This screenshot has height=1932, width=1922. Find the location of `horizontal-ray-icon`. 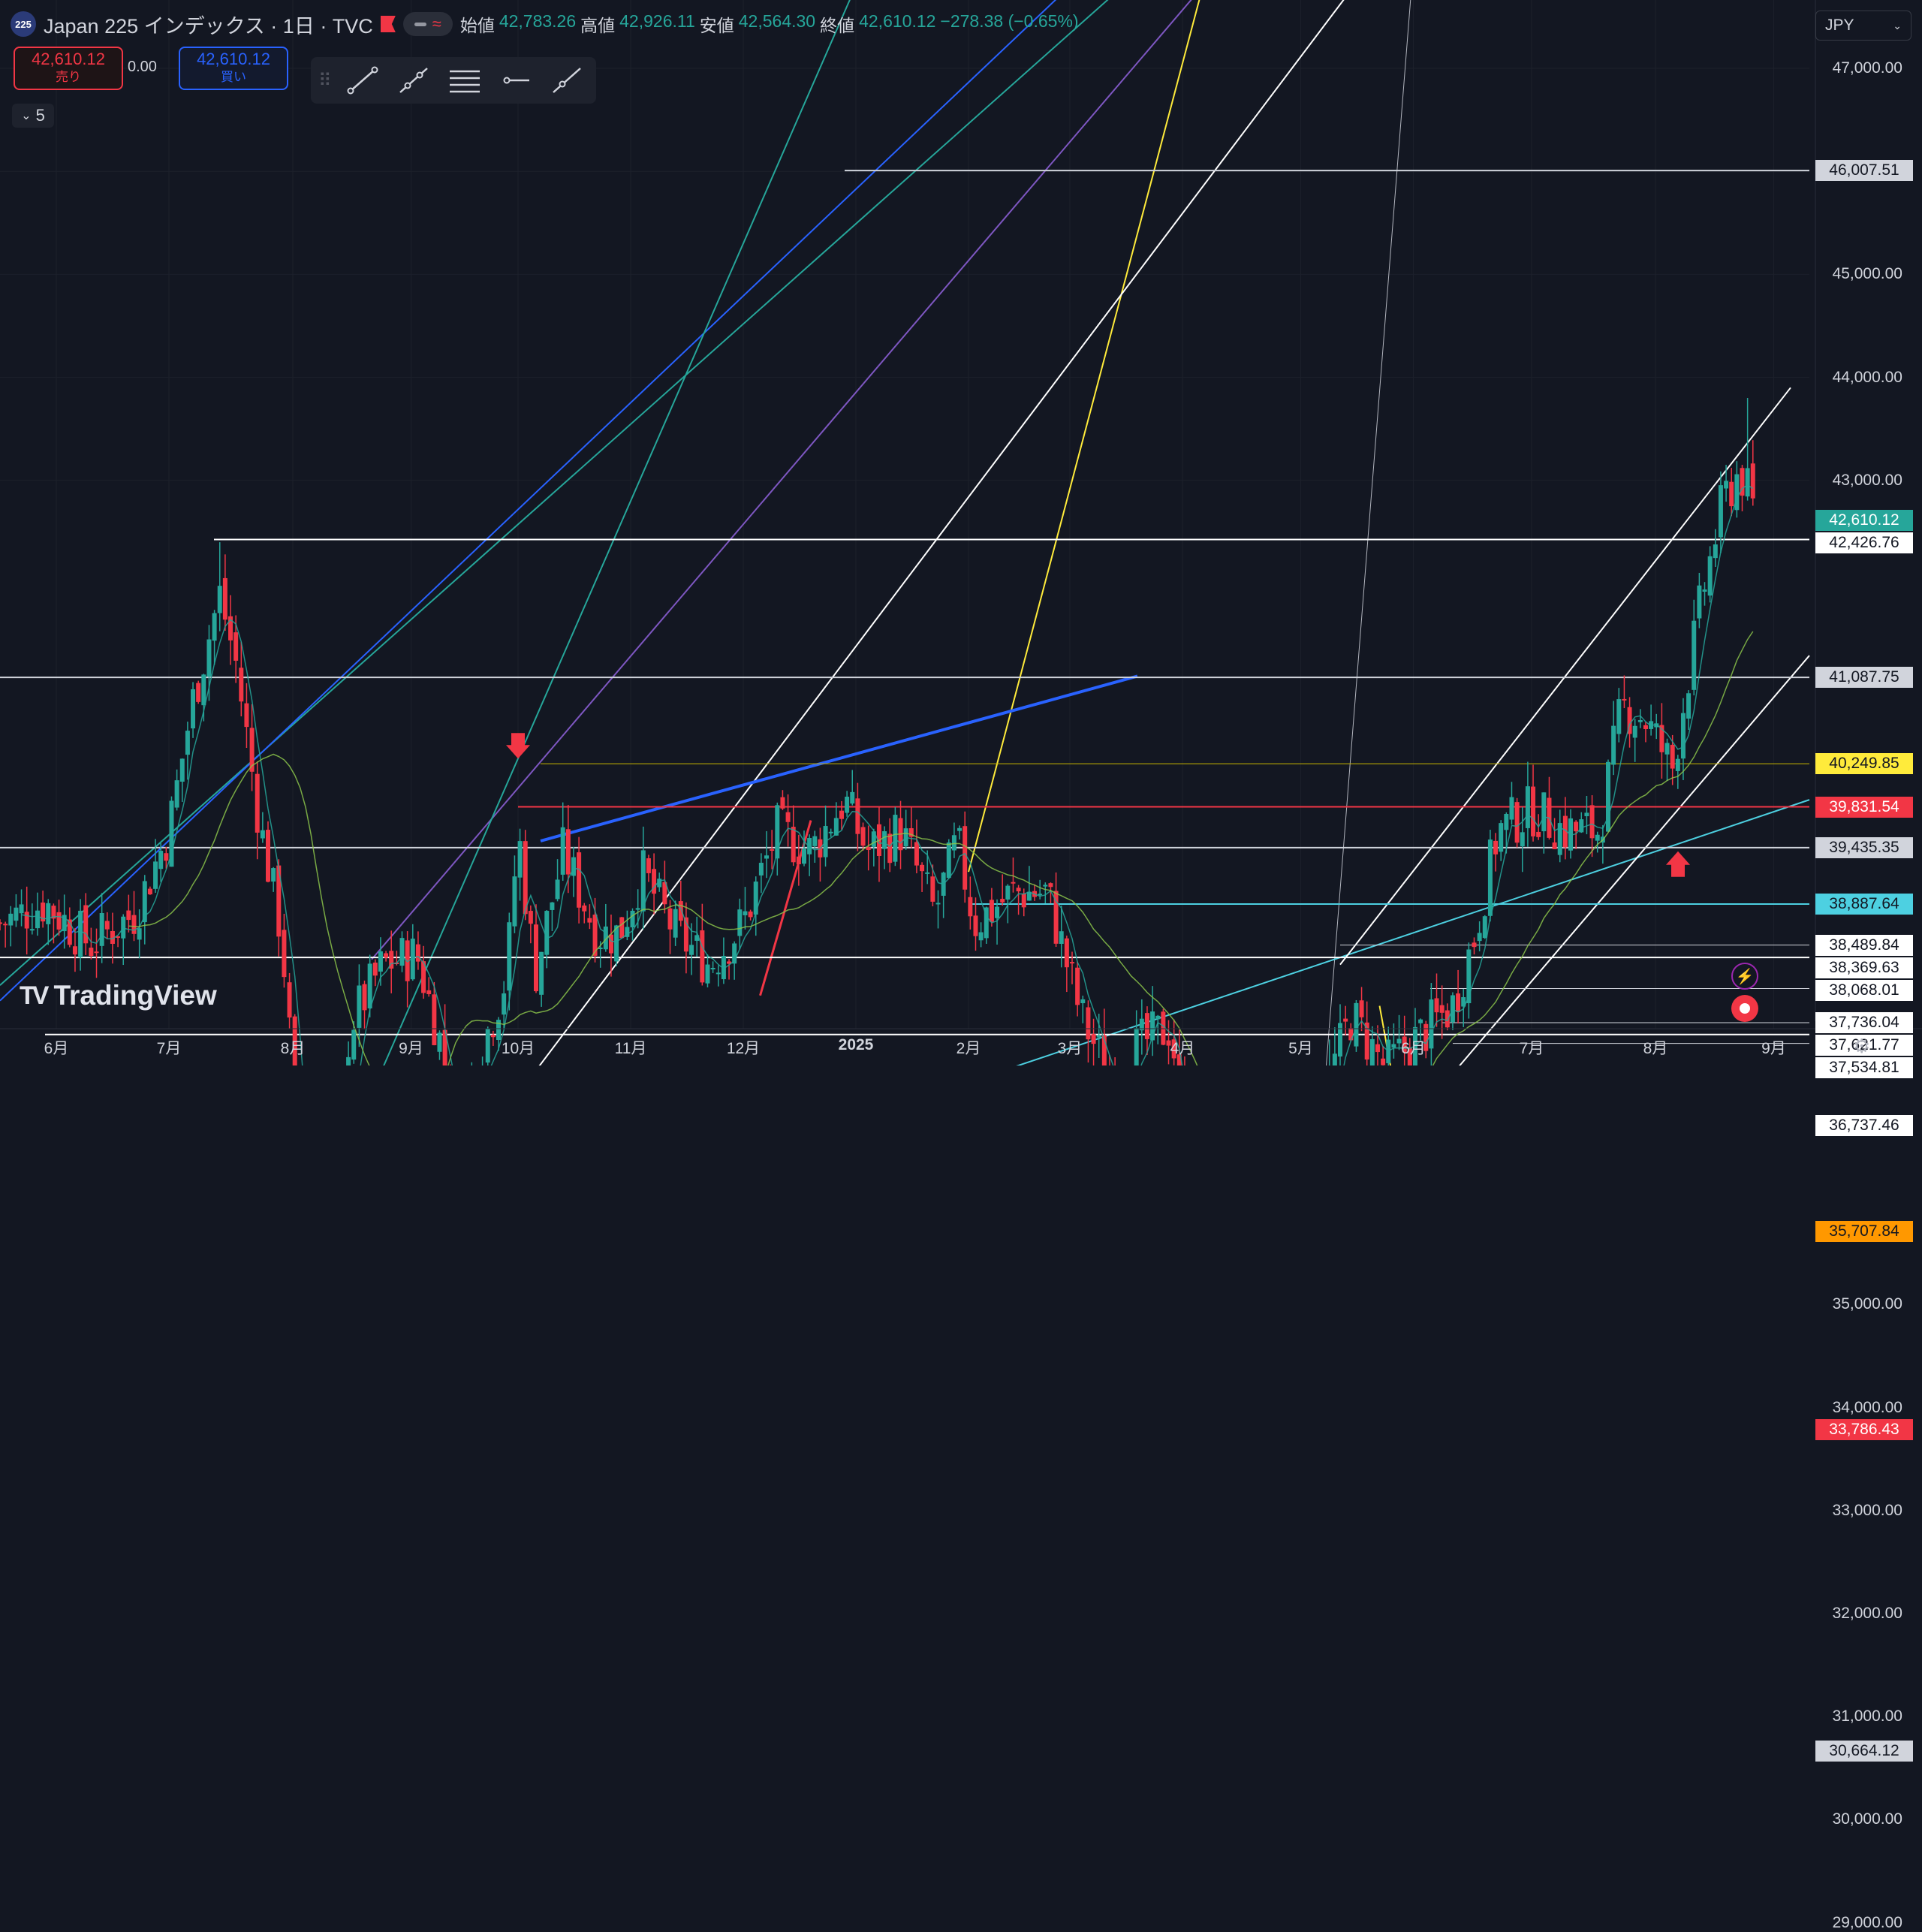

horizontal-ray-icon is located at coordinates (516, 80).